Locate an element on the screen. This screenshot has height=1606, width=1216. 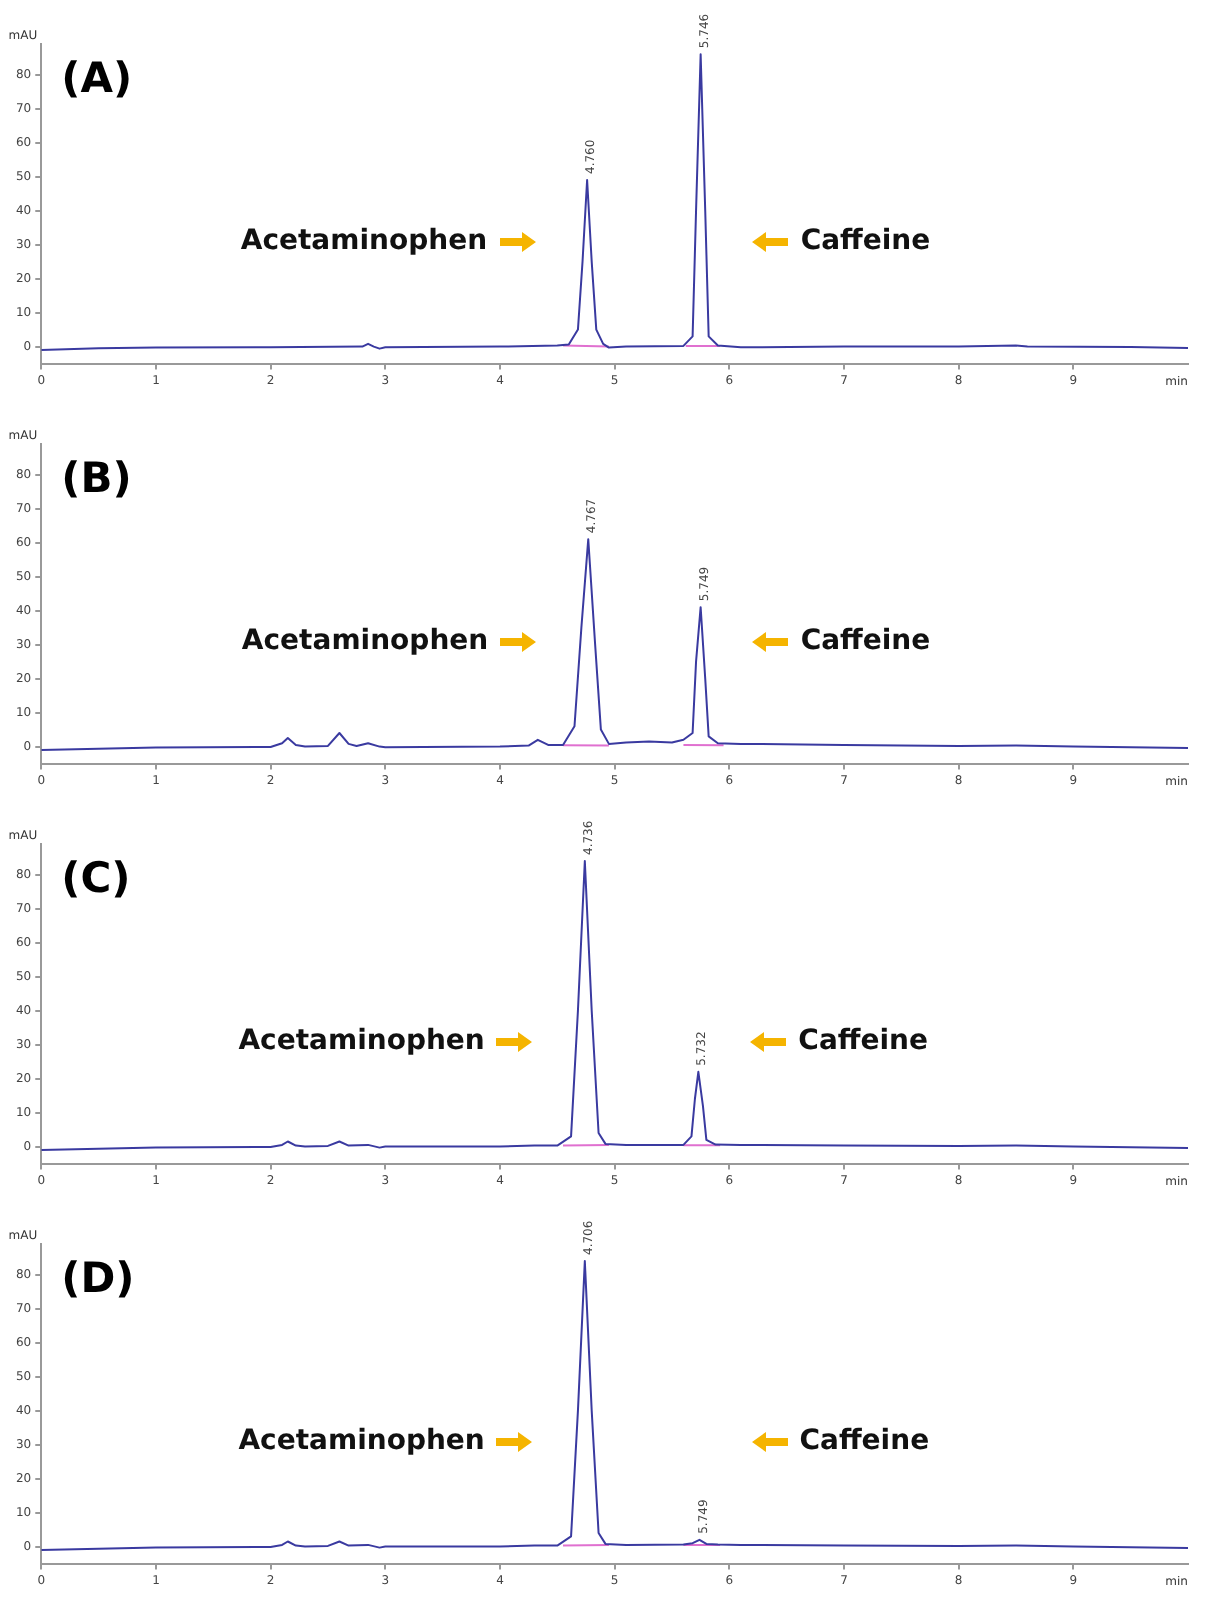
chart-title: (C) is located at coordinates (96, 877).